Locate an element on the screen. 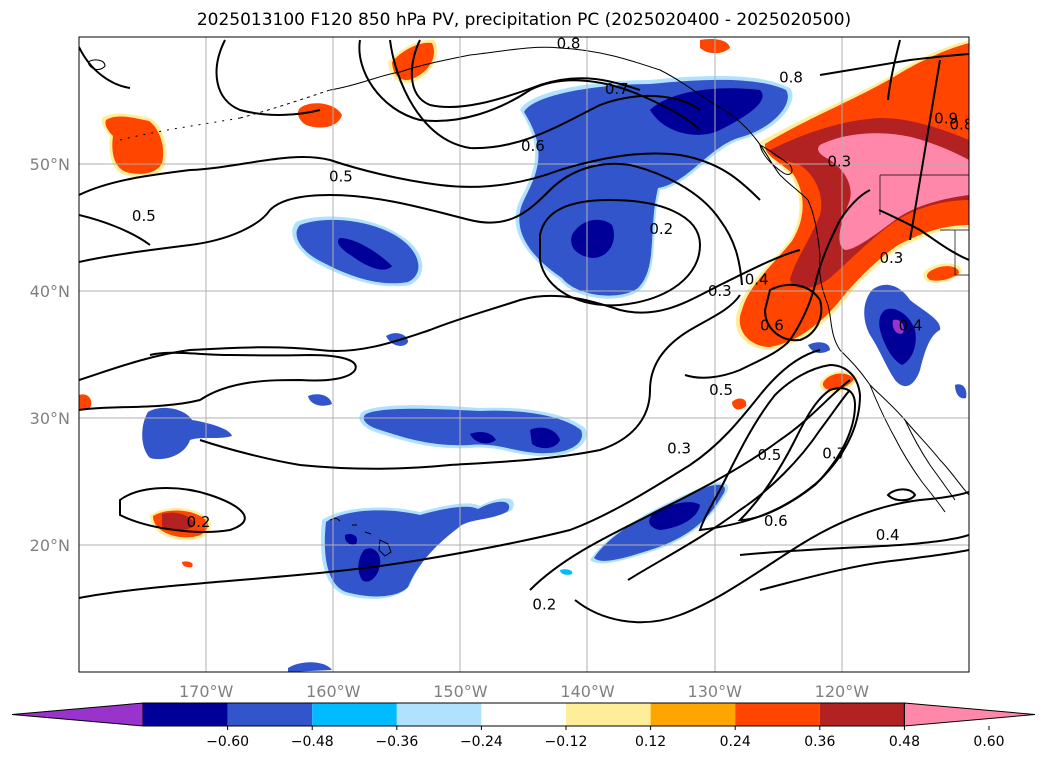 The width and height of the screenshot is (1047, 765). lat-tick-label: 30°N is located at coordinates (50, 418).